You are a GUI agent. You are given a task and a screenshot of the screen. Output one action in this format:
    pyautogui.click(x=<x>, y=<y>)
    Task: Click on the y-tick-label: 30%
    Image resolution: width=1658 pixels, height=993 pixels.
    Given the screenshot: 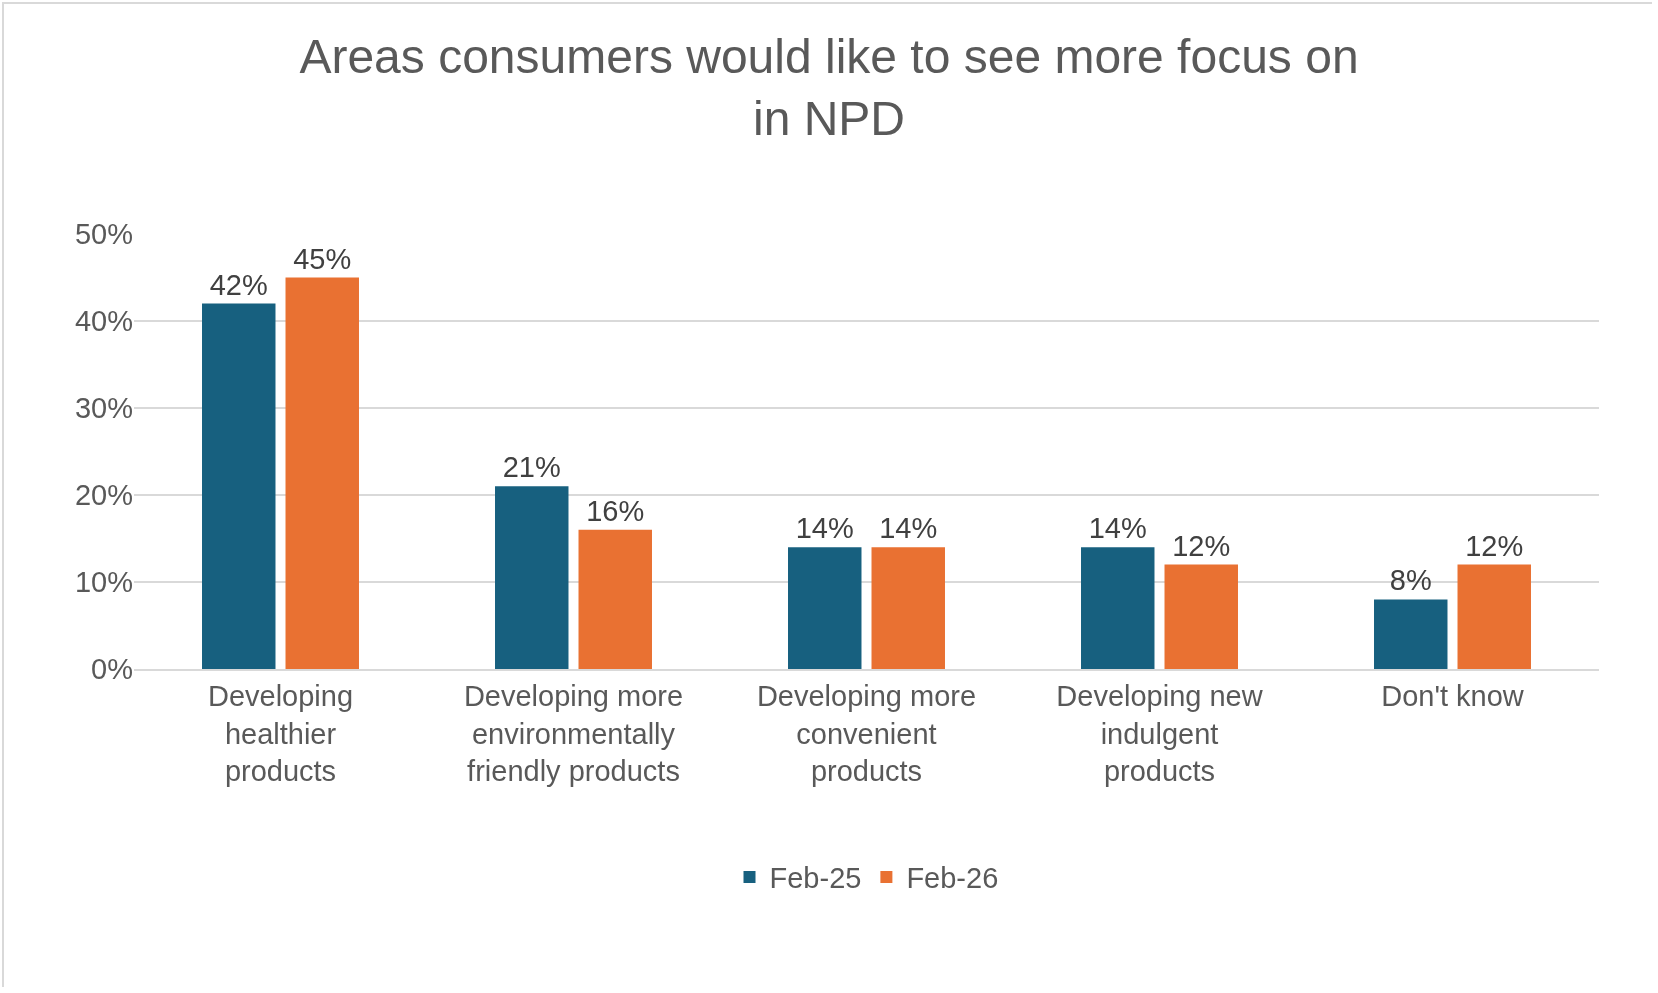 What is the action you would take?
    pyautogui.click(x=103, y=408)
    